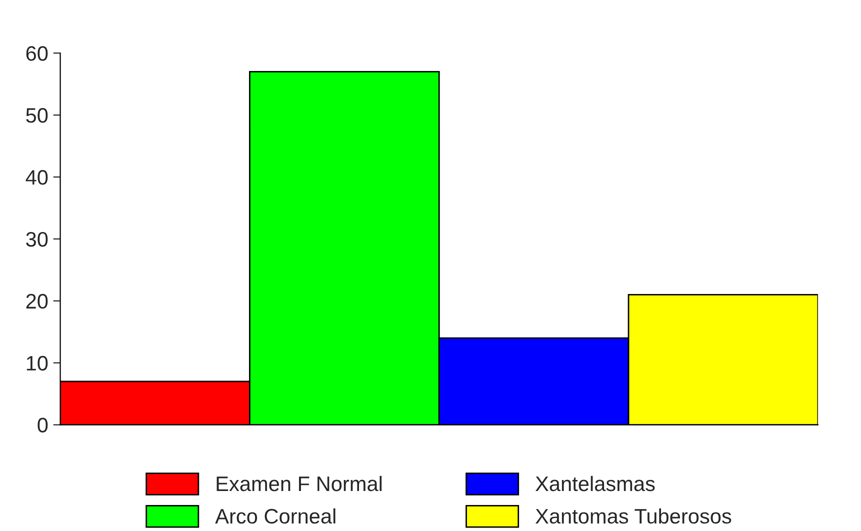 This screenshot has width=861, height=531. I want to click on y-tick-label: 50, so click(37, 115).